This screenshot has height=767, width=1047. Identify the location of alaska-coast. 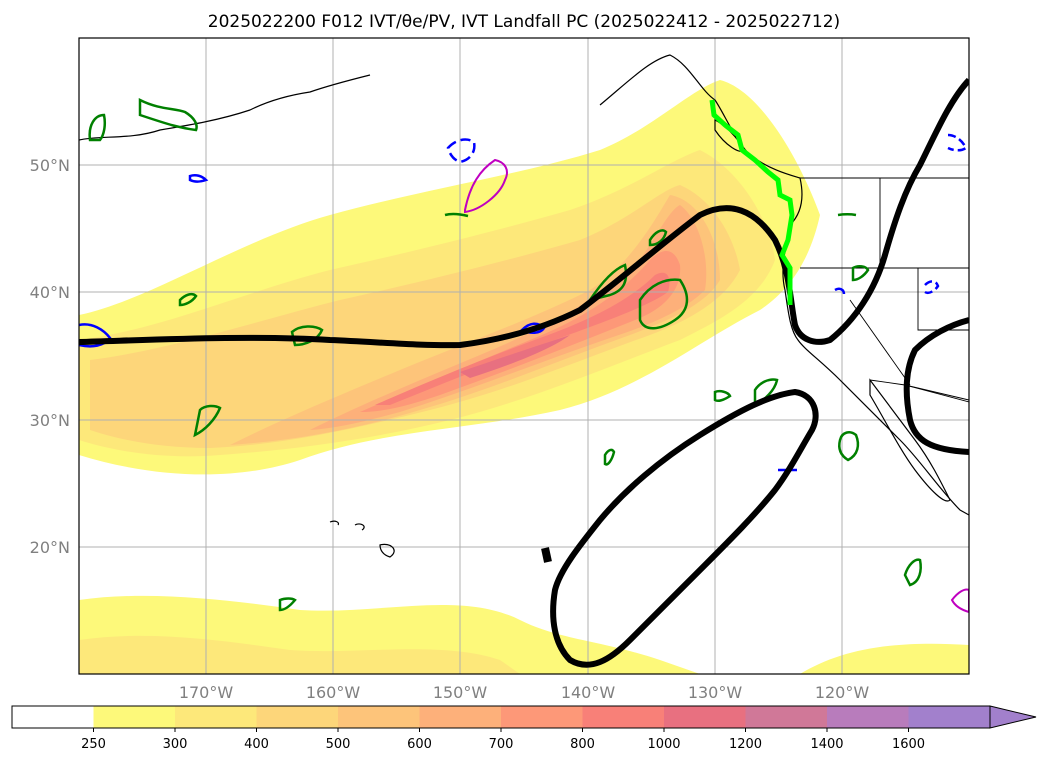
(225, 107).